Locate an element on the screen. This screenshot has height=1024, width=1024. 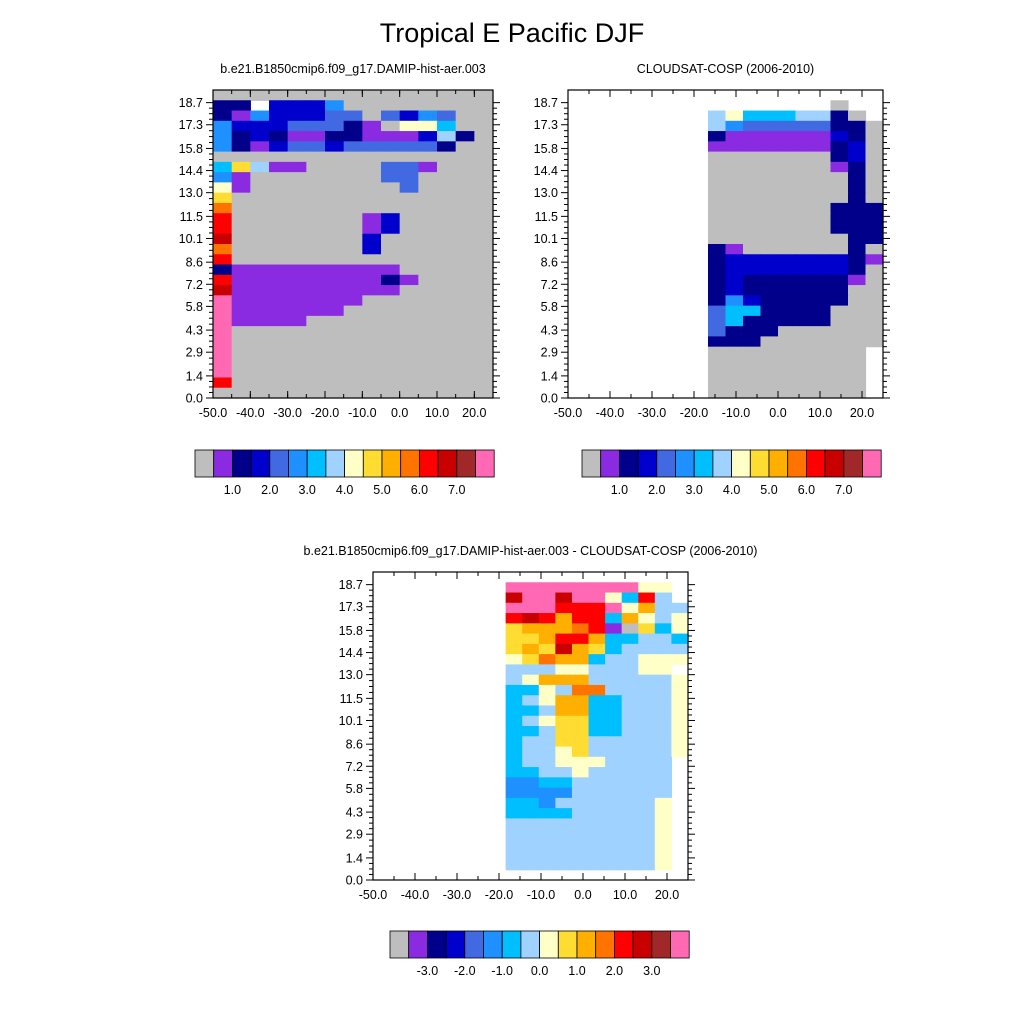
y-tick-label: 11.5 is located at coordinates (351, 699).